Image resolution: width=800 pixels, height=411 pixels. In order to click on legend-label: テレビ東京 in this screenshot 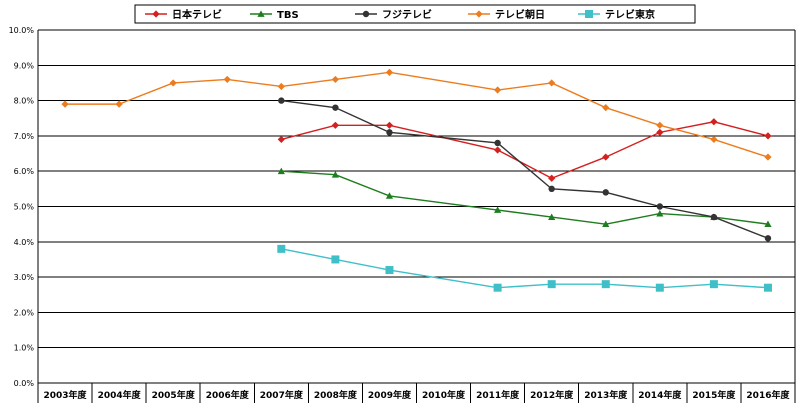, I will do `click(630, 14)`.